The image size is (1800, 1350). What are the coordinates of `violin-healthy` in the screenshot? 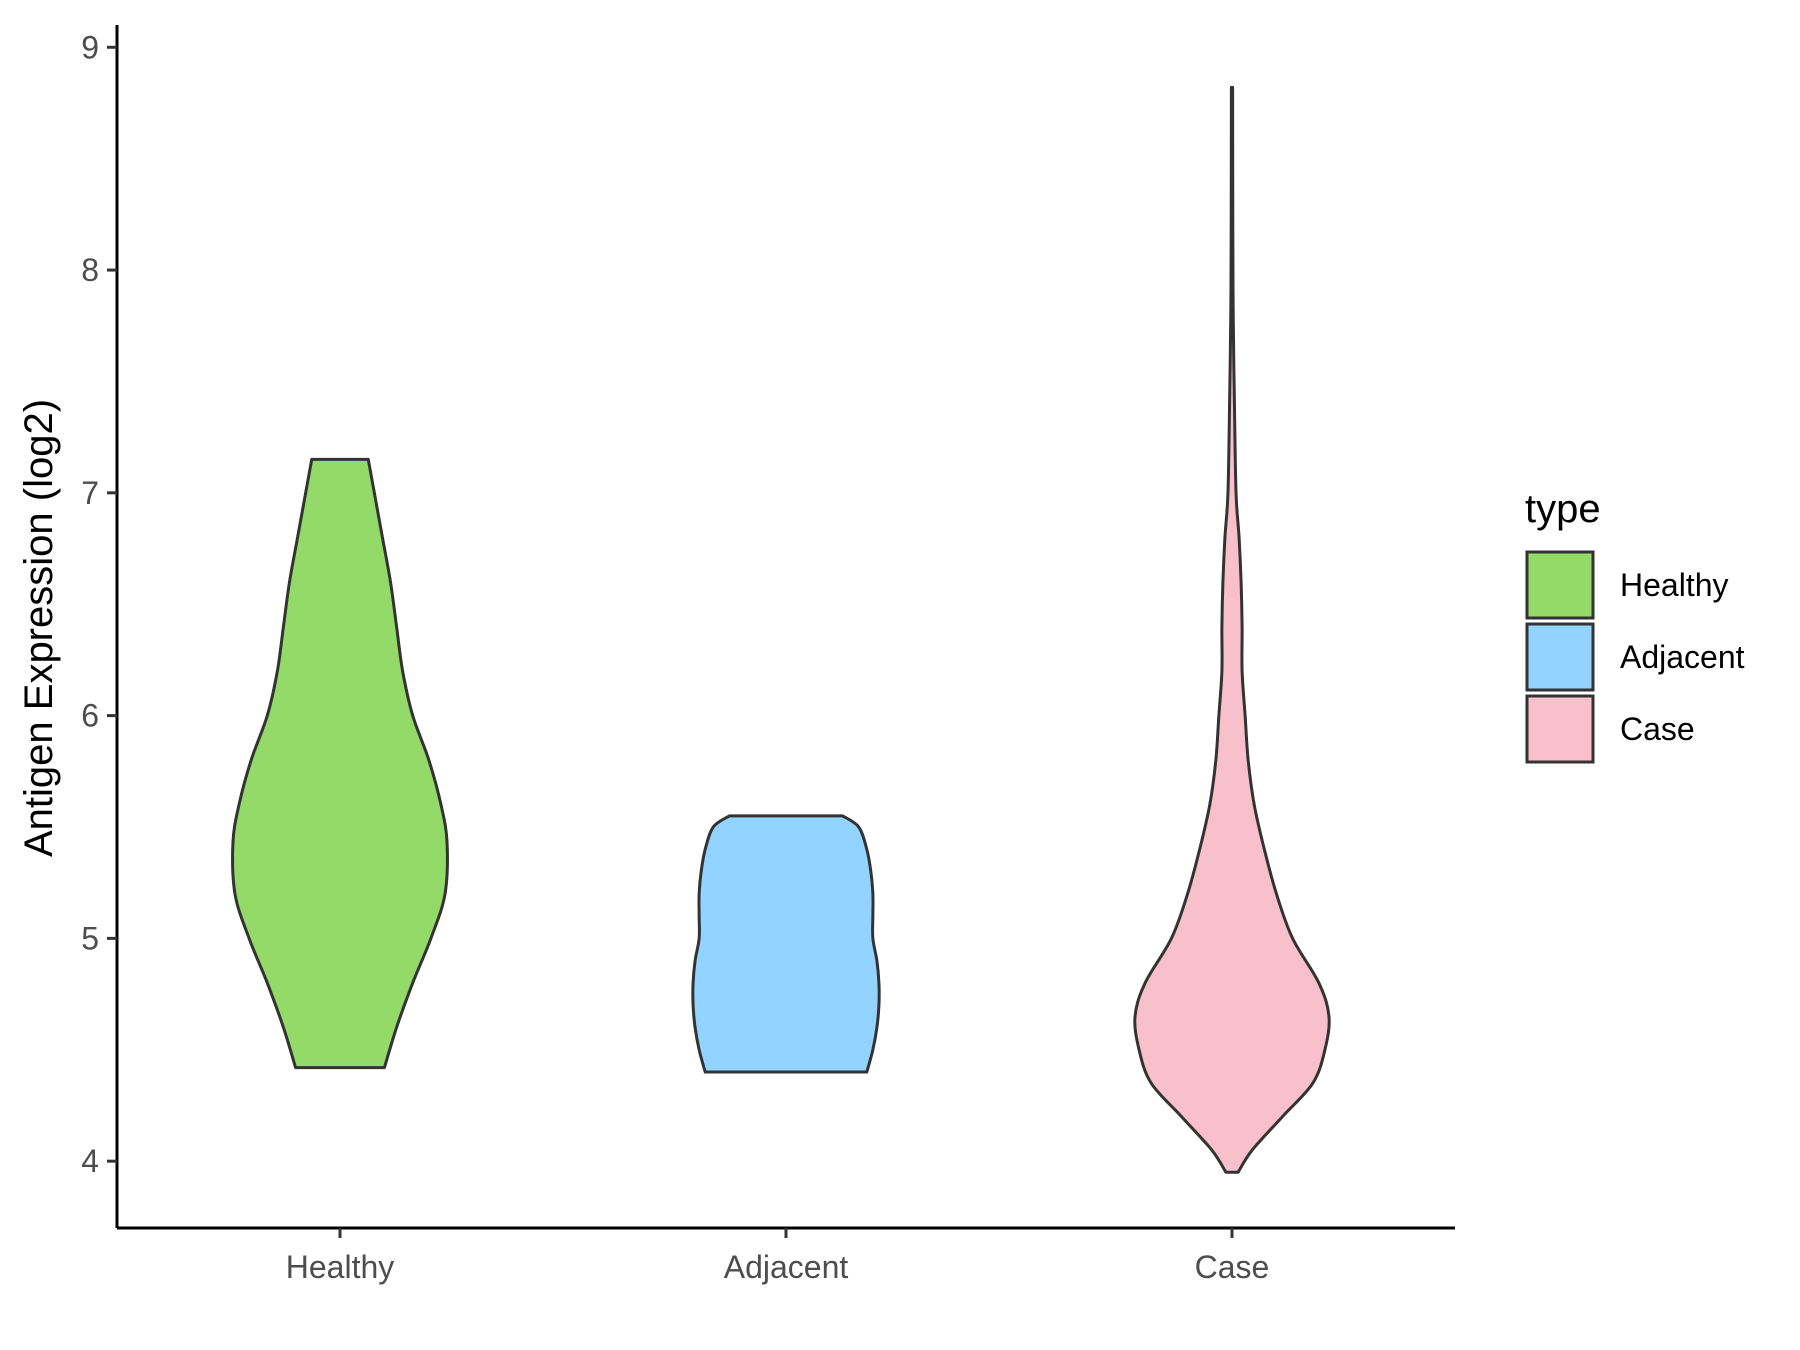 It's located at (340, 763).